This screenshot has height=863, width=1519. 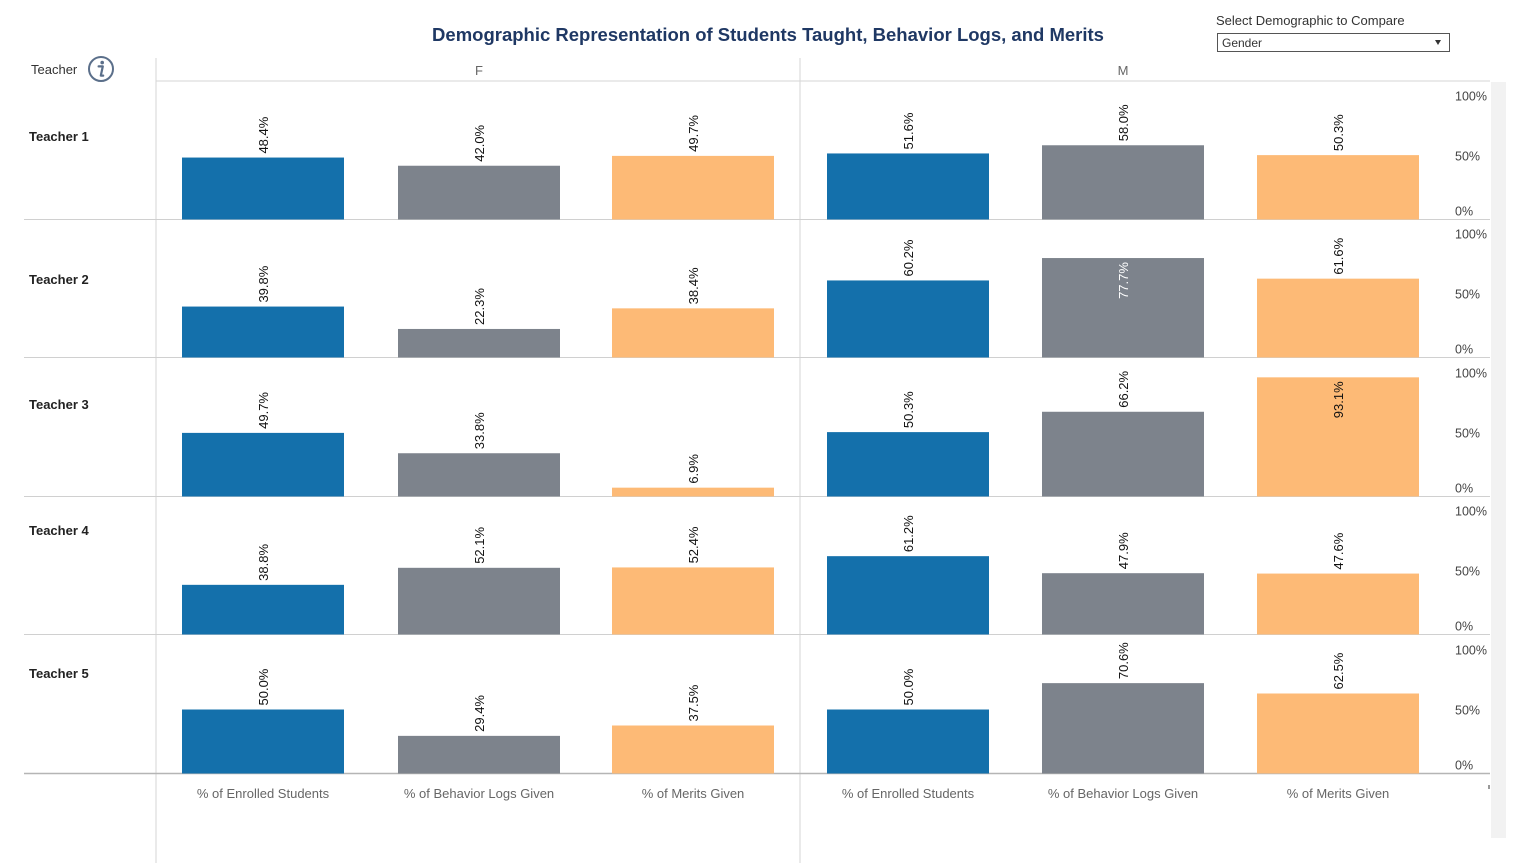 What do you see at coordinates (1123, 122) in the screenshot?
I see `data-label: 58.0%` at bounding box center [1123, 122].